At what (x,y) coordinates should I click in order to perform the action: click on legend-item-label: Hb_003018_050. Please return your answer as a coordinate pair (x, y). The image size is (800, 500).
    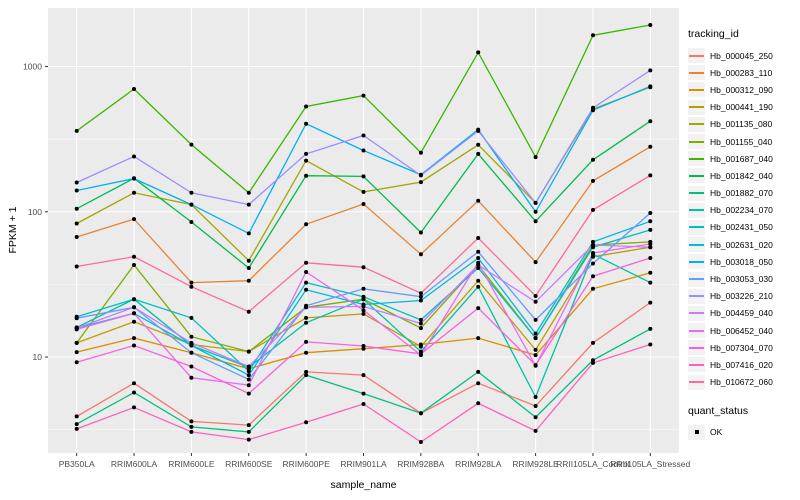
    Looking at the image, I should click on (741, 261).